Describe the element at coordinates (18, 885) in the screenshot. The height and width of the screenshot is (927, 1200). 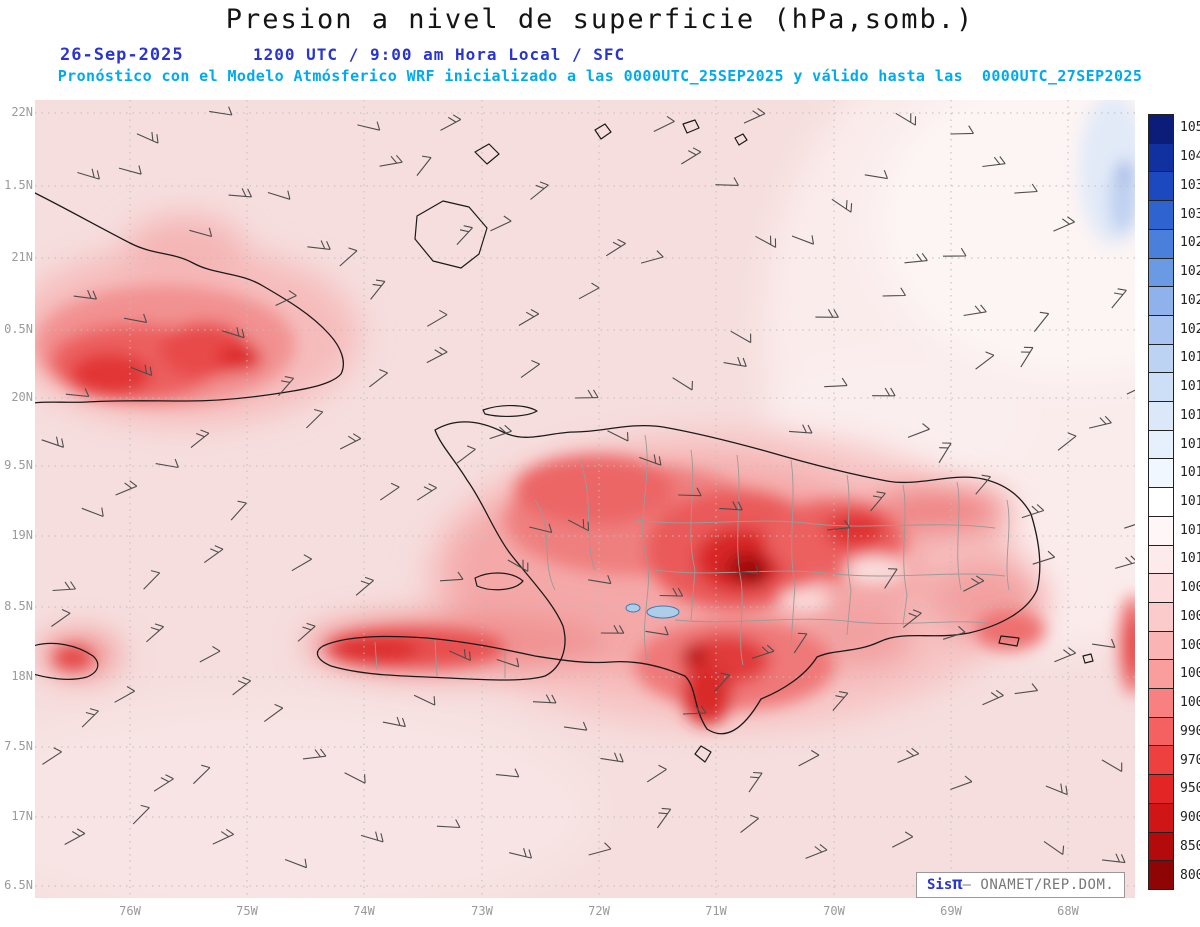
I see `lat-label: 6.5N` at that location.